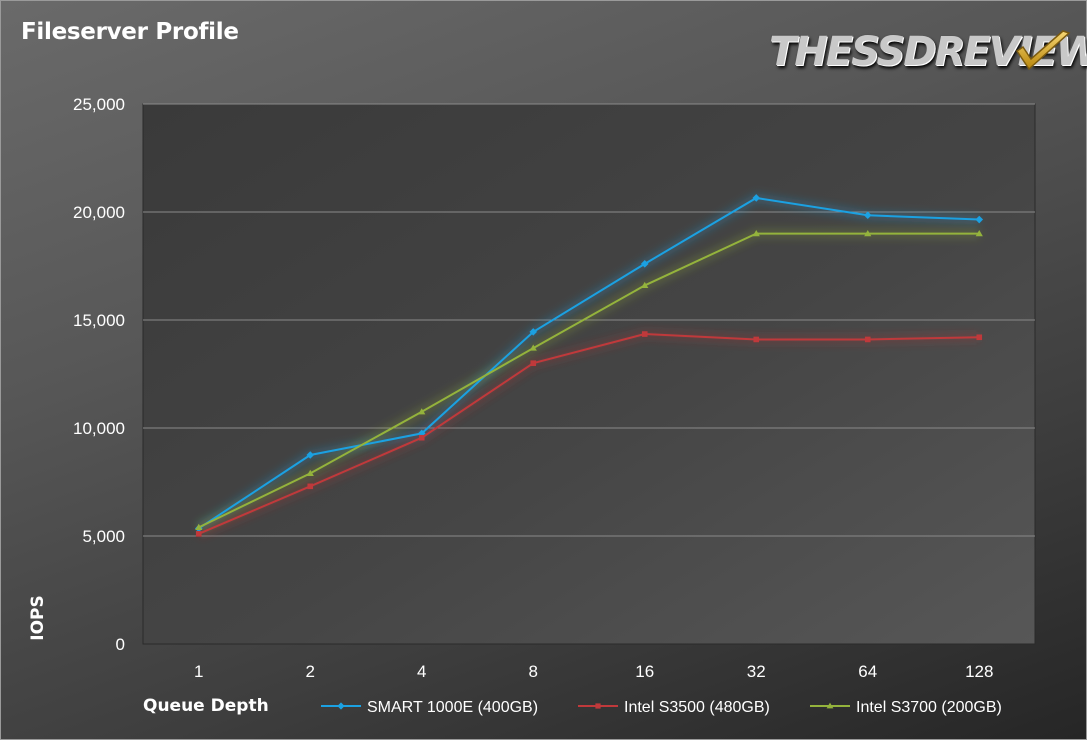 This screenshot has width=1087, height=740. I want to click on x-axis-ticks: 1 2 4 8 16 32 64 128, so click(593, 671).